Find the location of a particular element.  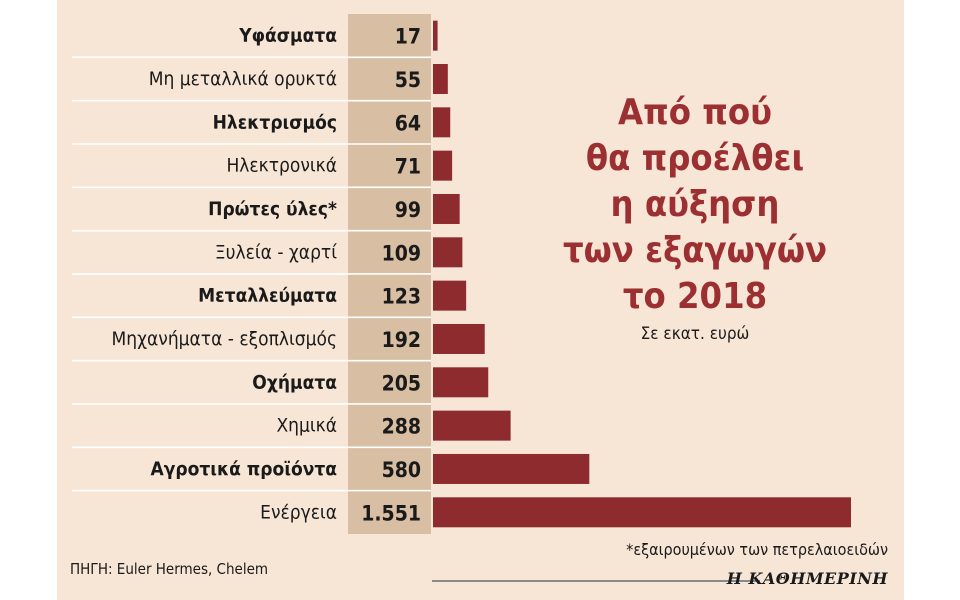

category-label: Μηχανήματα - εξοπλισμός is located at coordinates (224, 339).